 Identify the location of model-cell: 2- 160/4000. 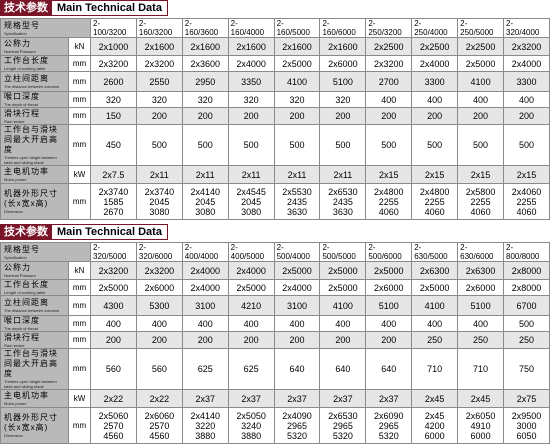
(251, 28).